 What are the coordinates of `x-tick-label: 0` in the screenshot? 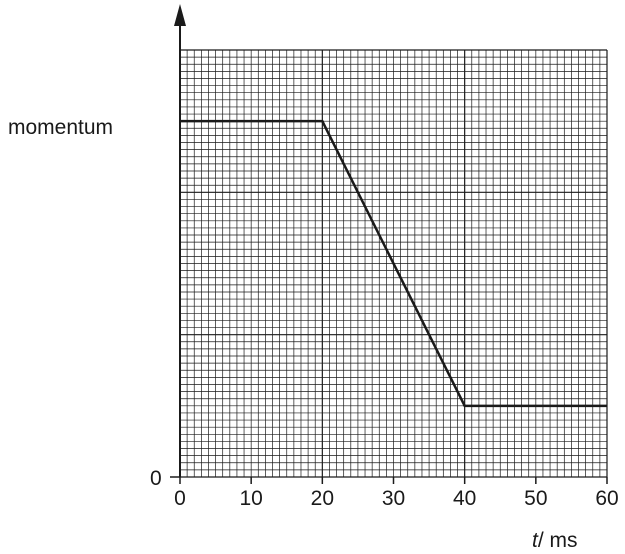 It's located at (180, 498).